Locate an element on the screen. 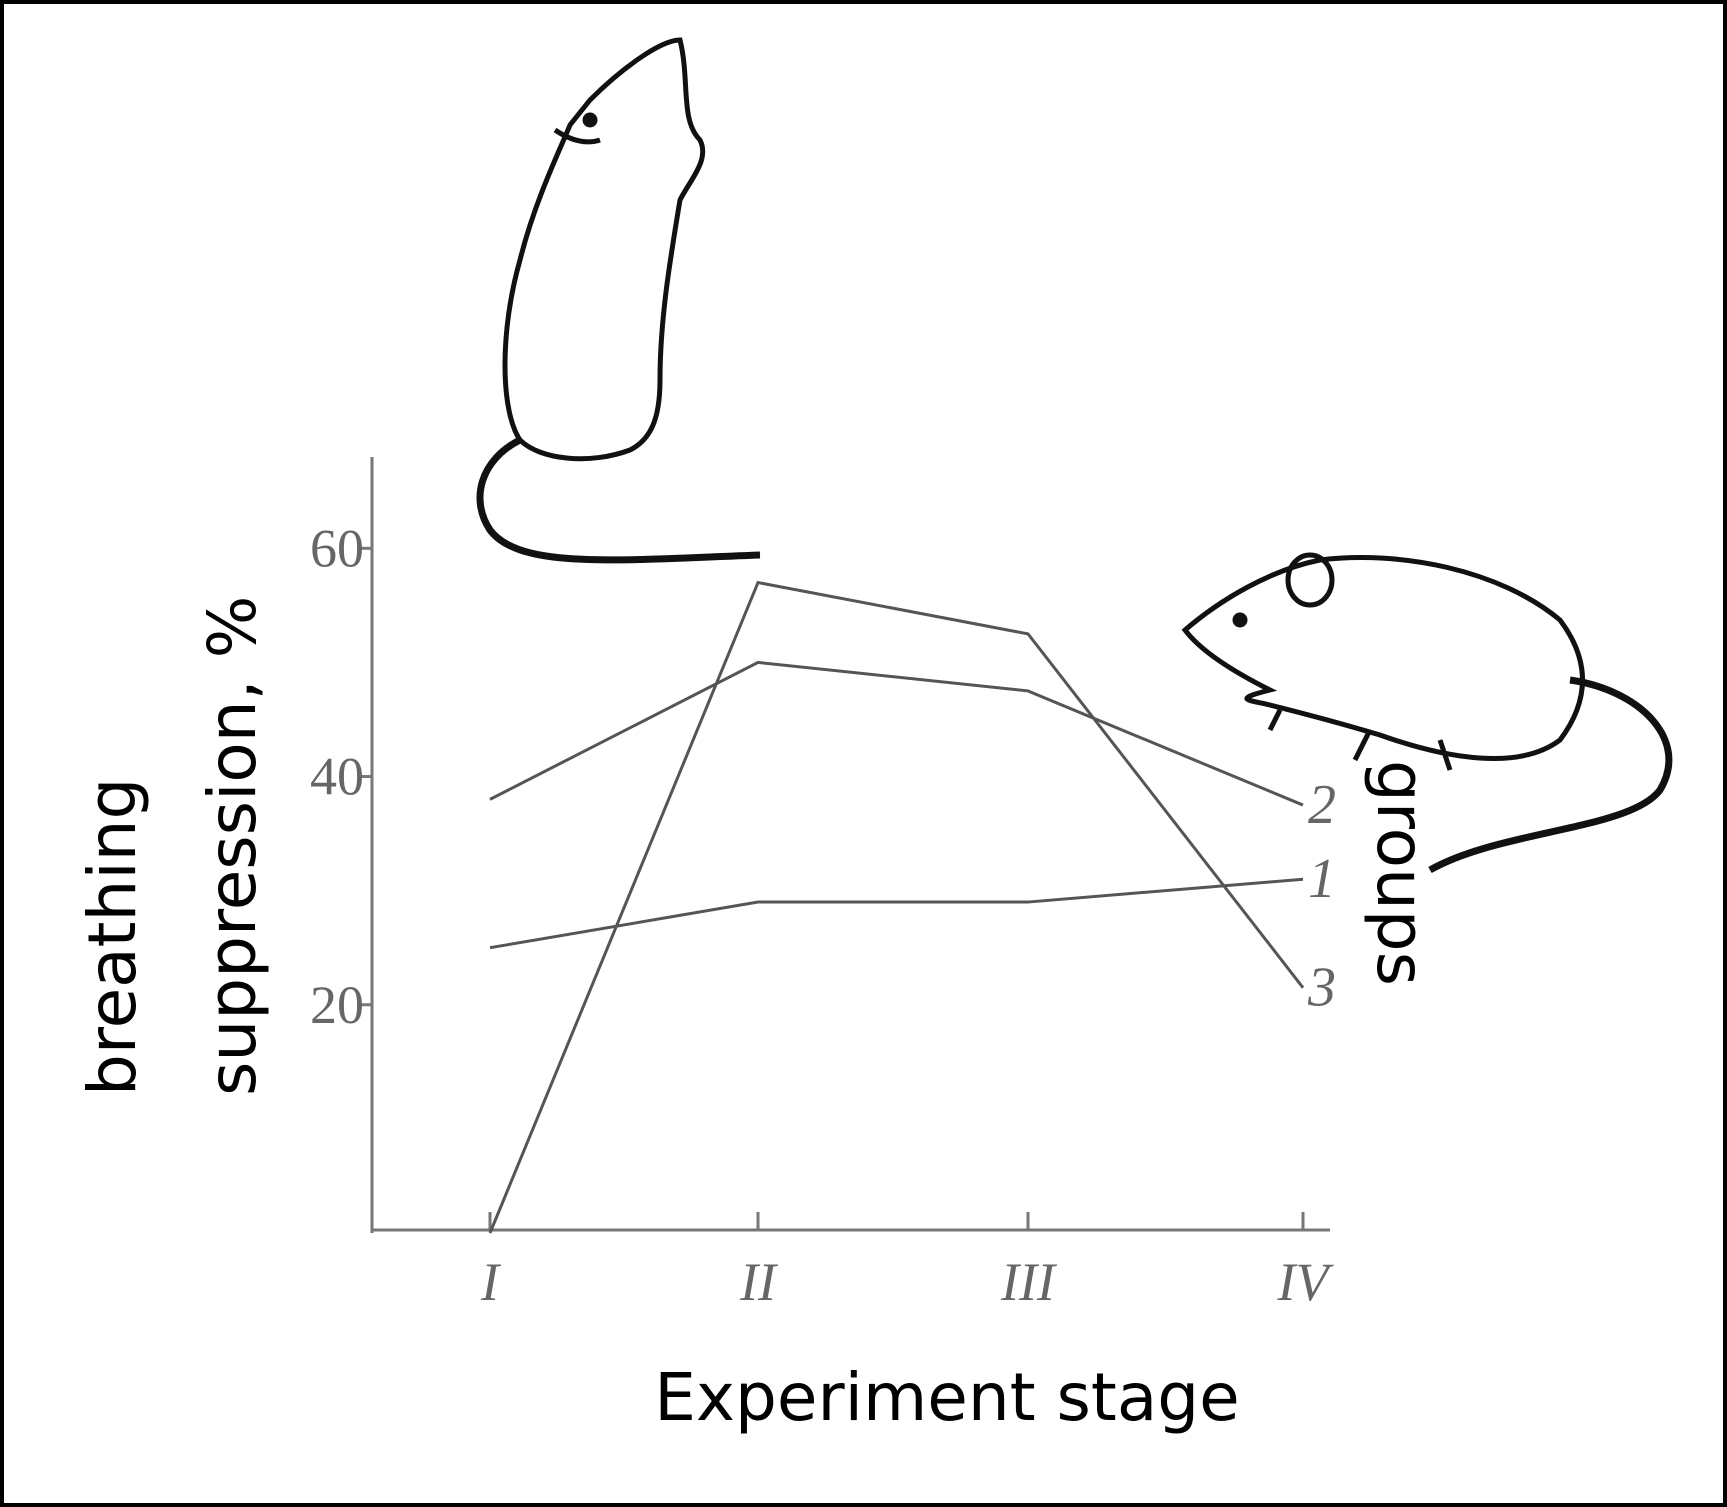 Image resolution: width=1727 pixels, height=1507 pixels. y-tick-label: 40 is located at coordinates (337, 777).